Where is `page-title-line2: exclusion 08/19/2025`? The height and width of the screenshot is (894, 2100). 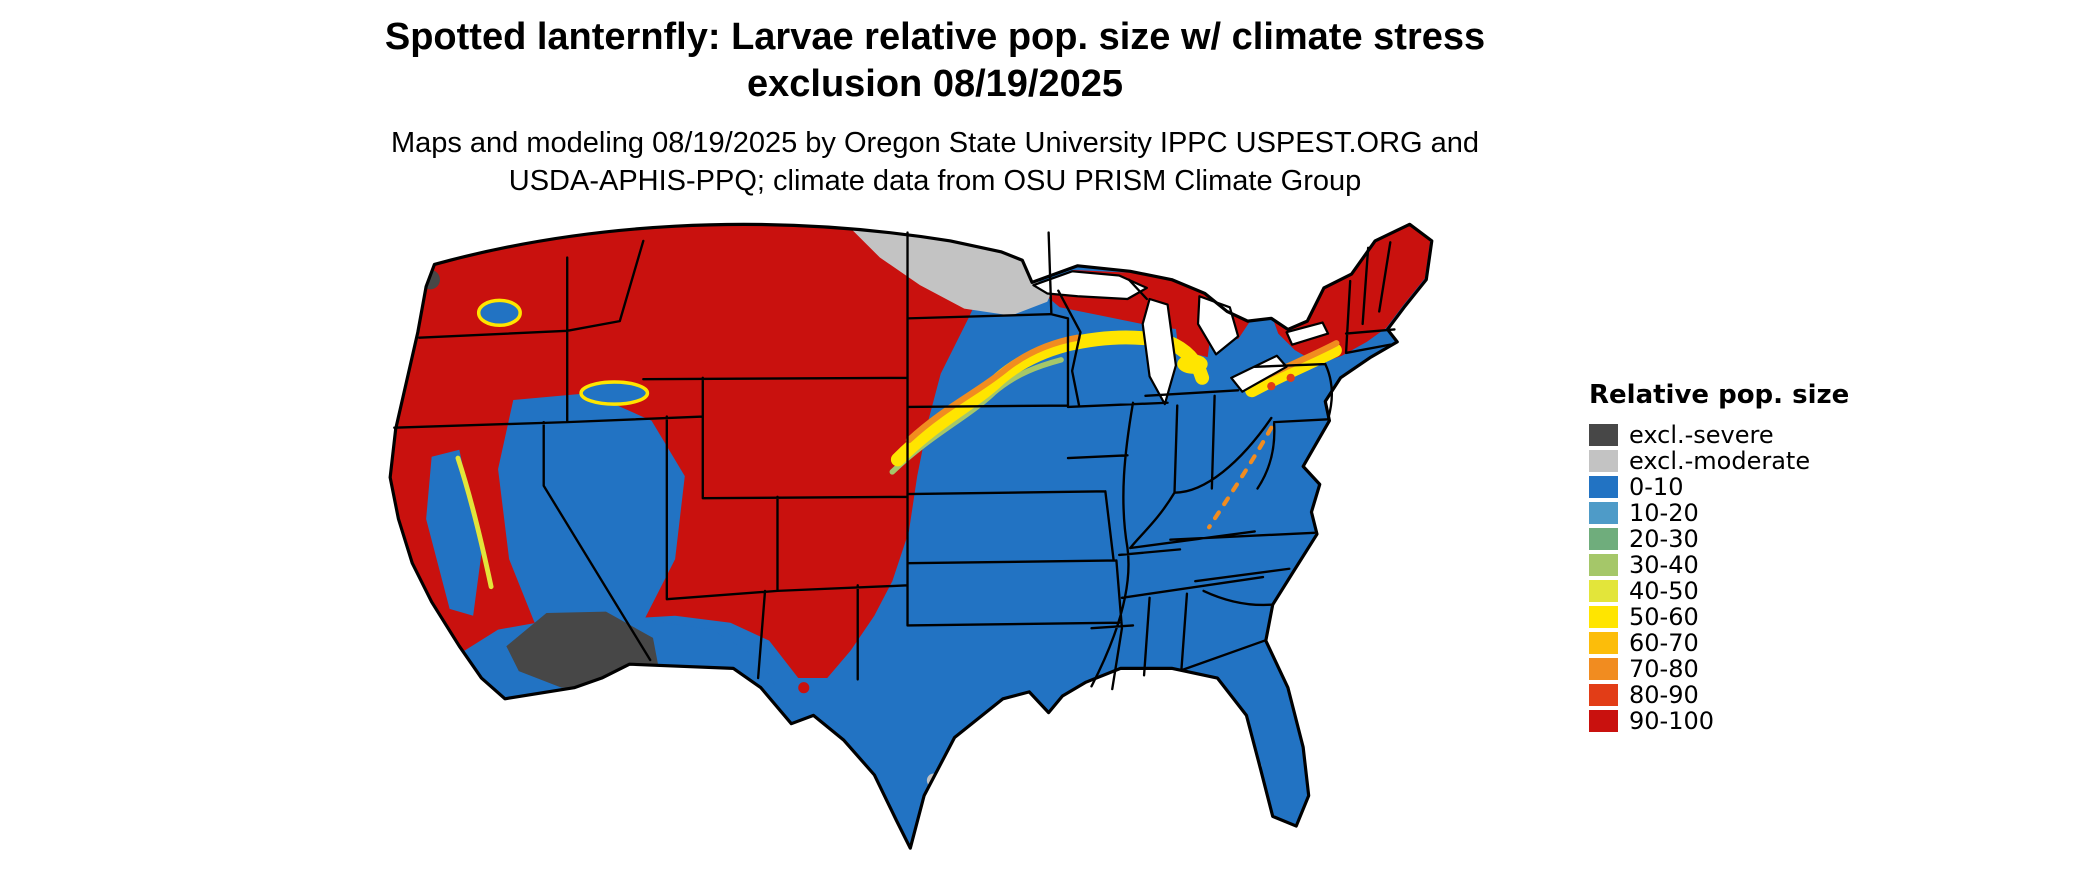 page-title-line2: exclusion 08/19/2025 is located at coordinates (935, 84).